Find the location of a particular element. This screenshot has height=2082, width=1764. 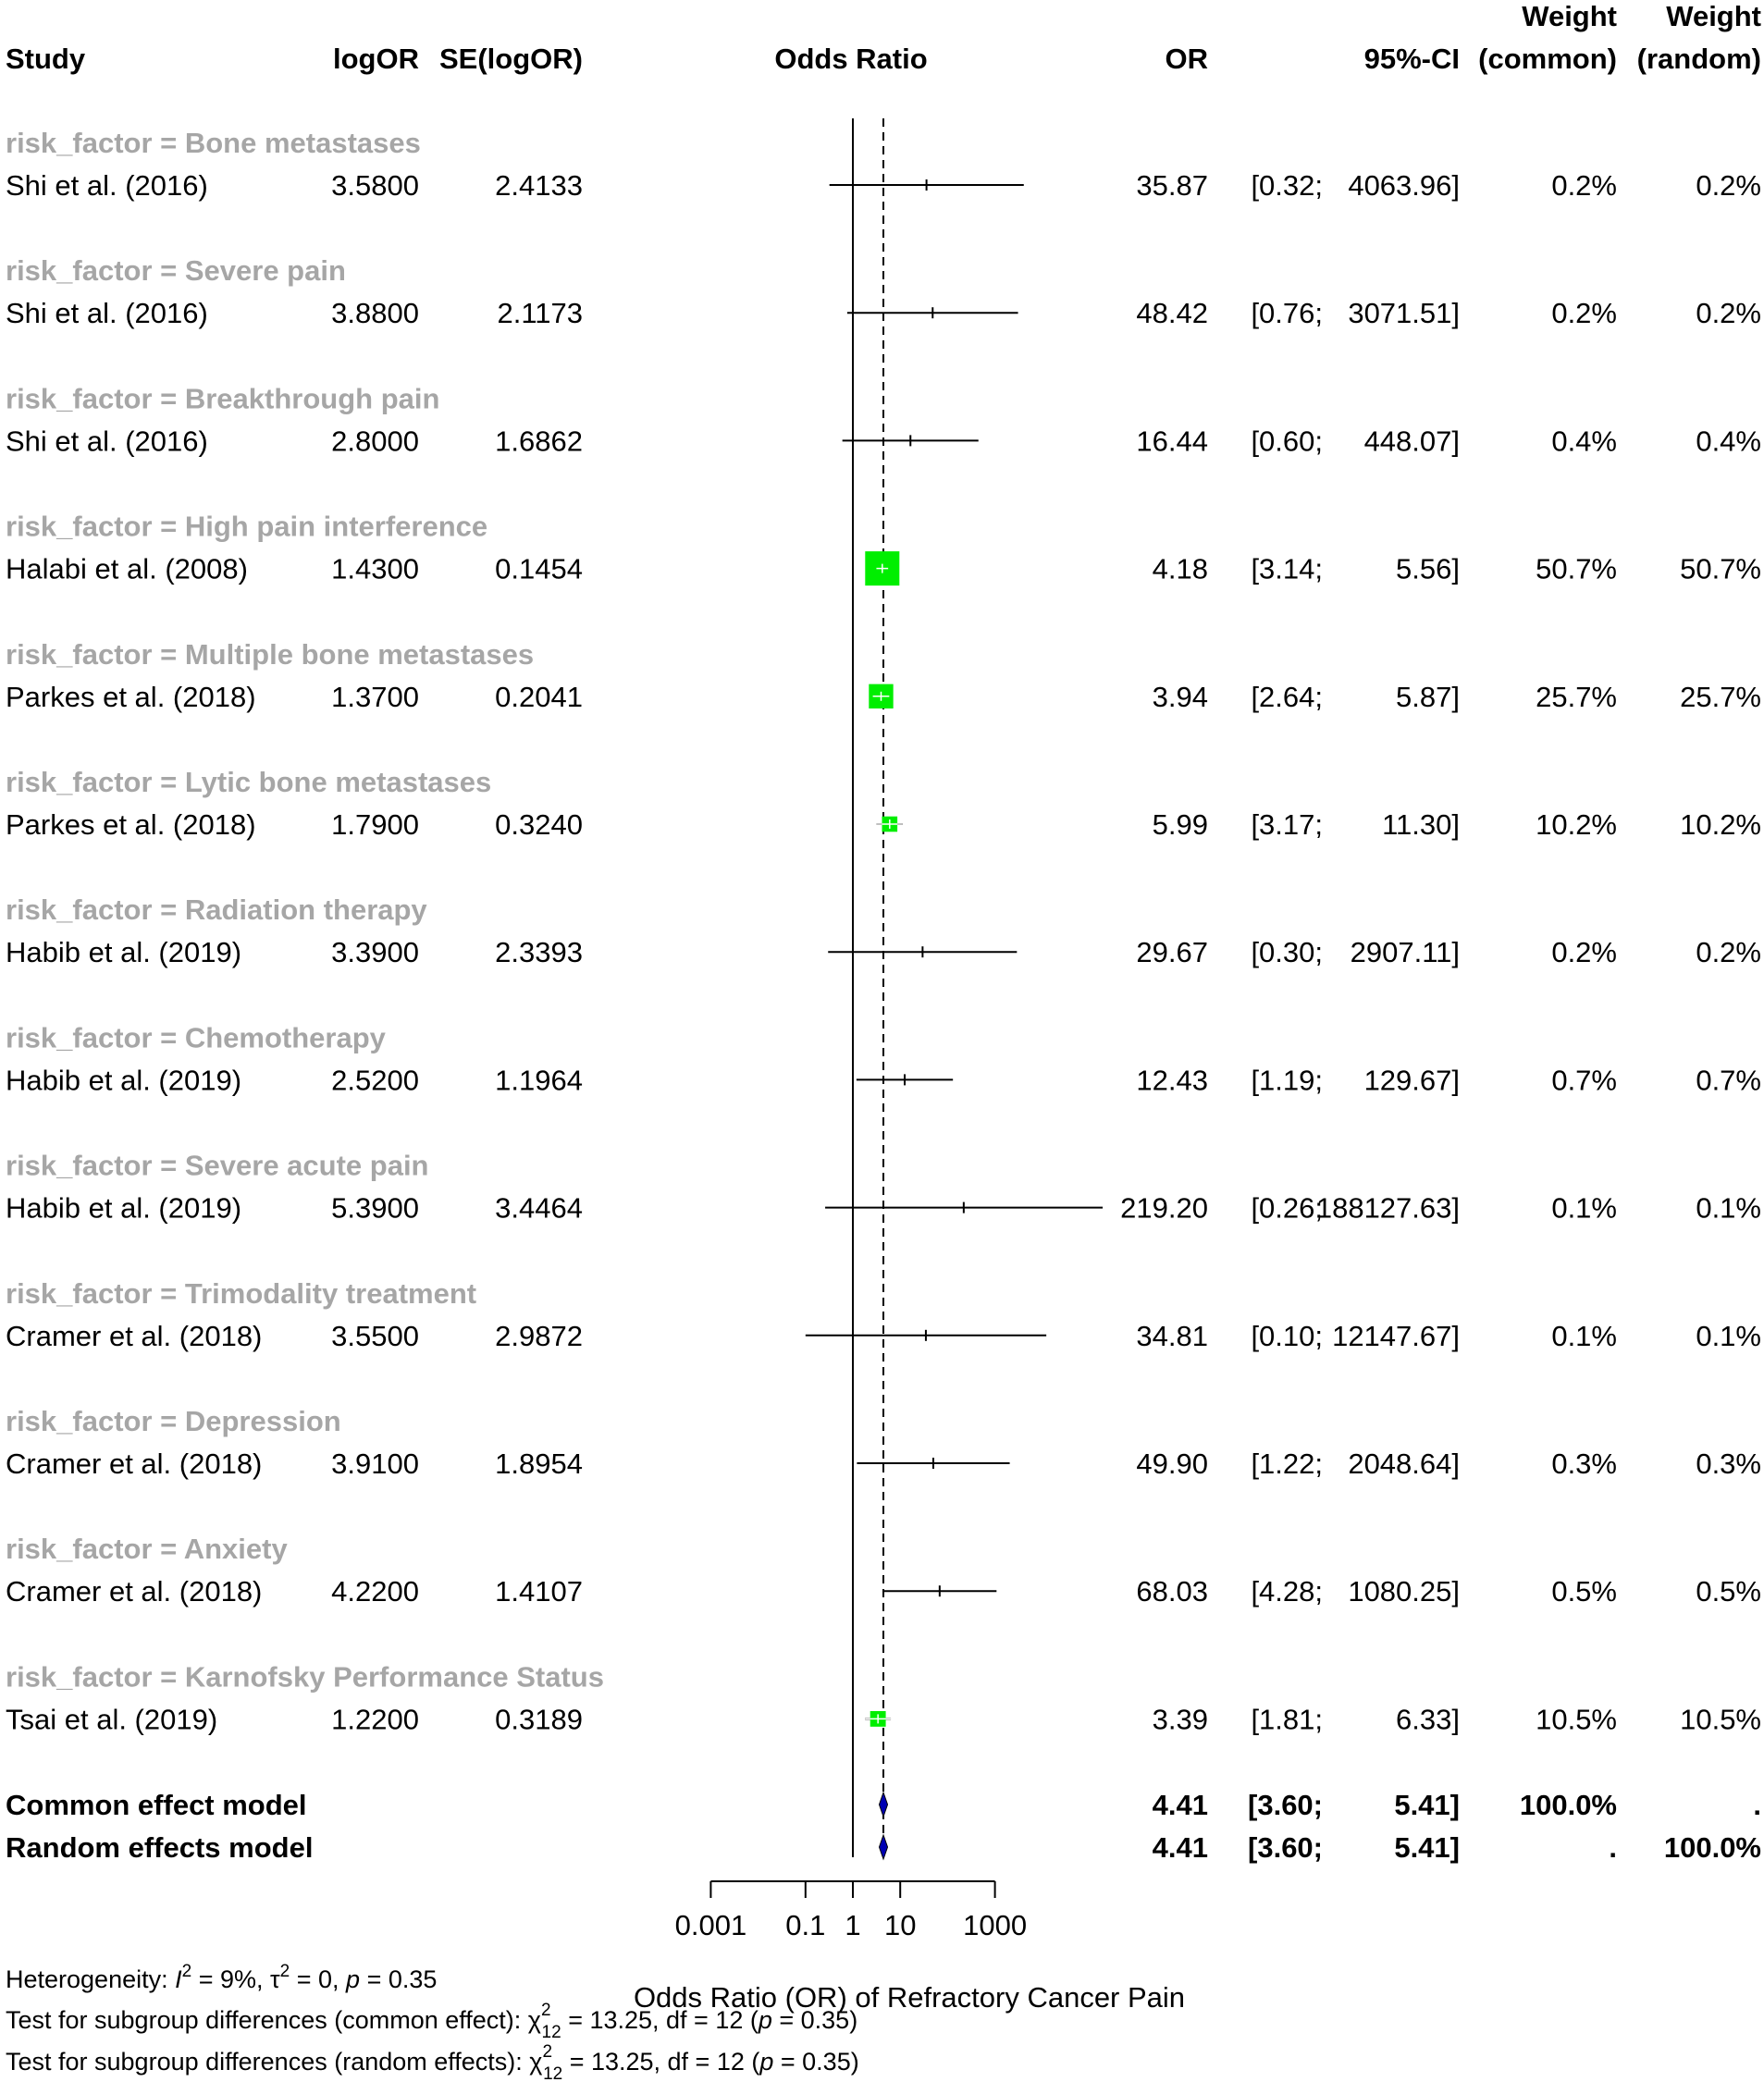

logor-value: 3.8800 is located at coordinates (375, 313).